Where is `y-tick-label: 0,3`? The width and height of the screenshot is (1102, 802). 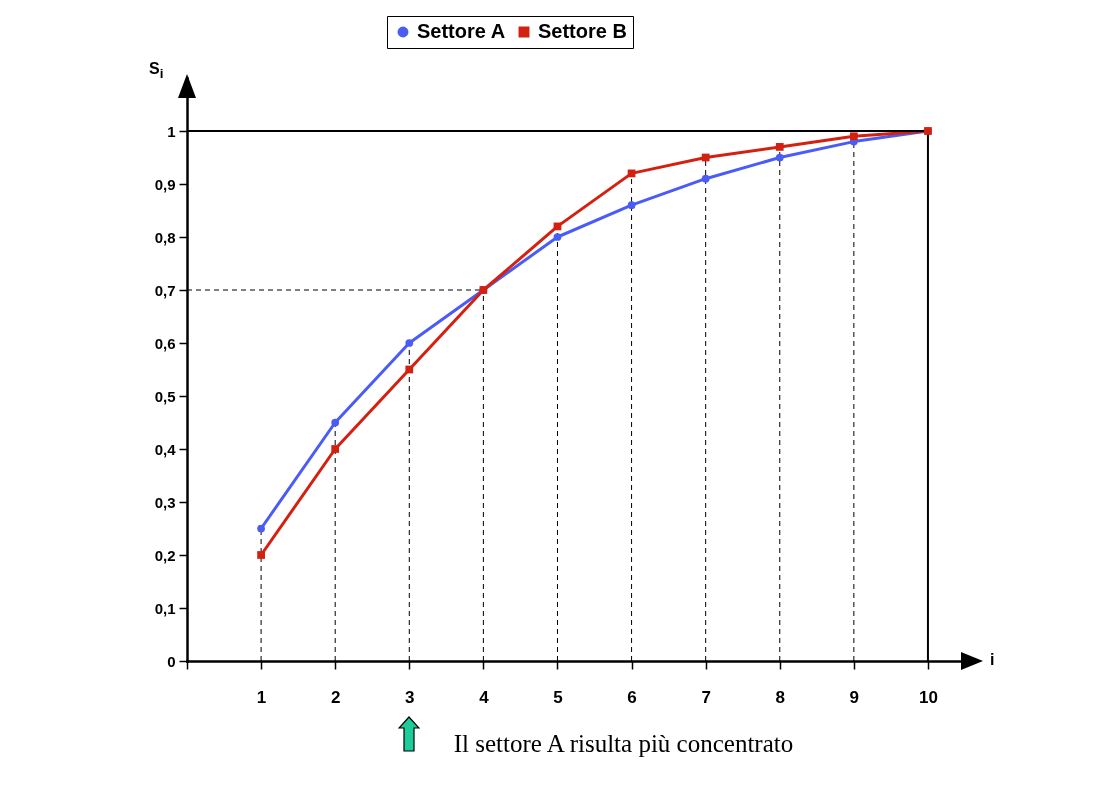 y-tick-label: 0,3 is located at coordinates (165, 502).